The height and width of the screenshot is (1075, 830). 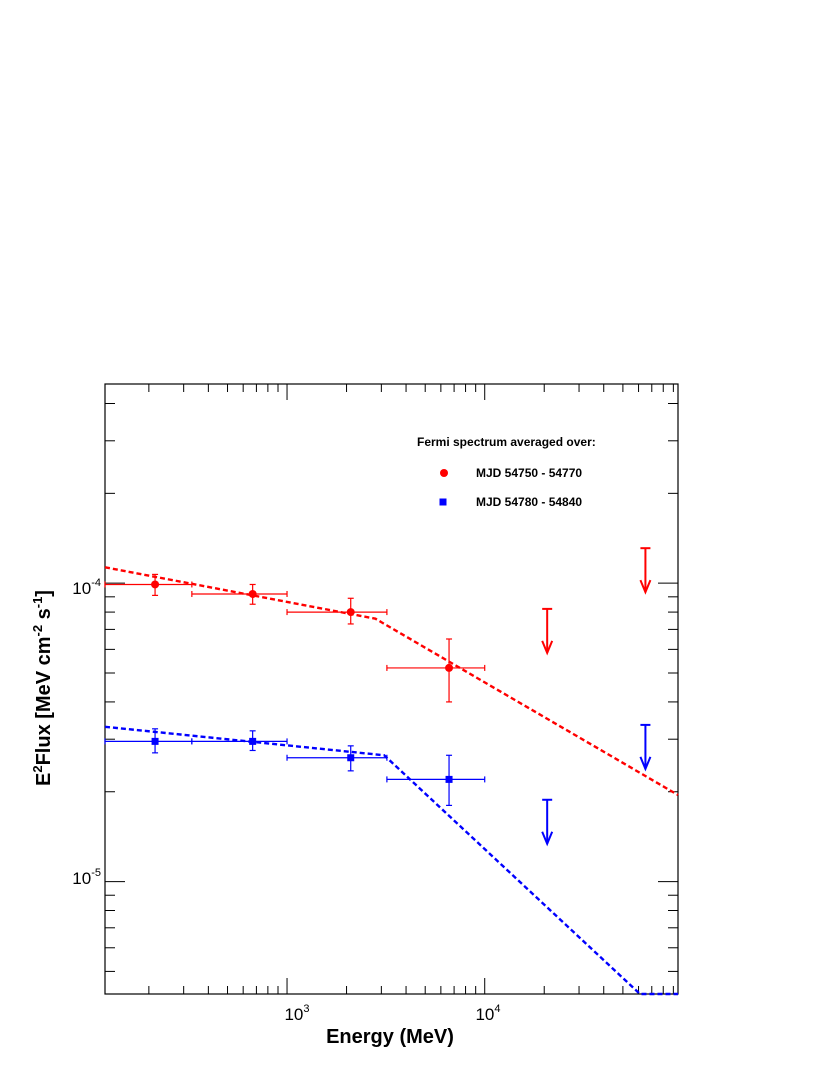 I want to click on legend-marker-blue, so click(x=443, y=502).